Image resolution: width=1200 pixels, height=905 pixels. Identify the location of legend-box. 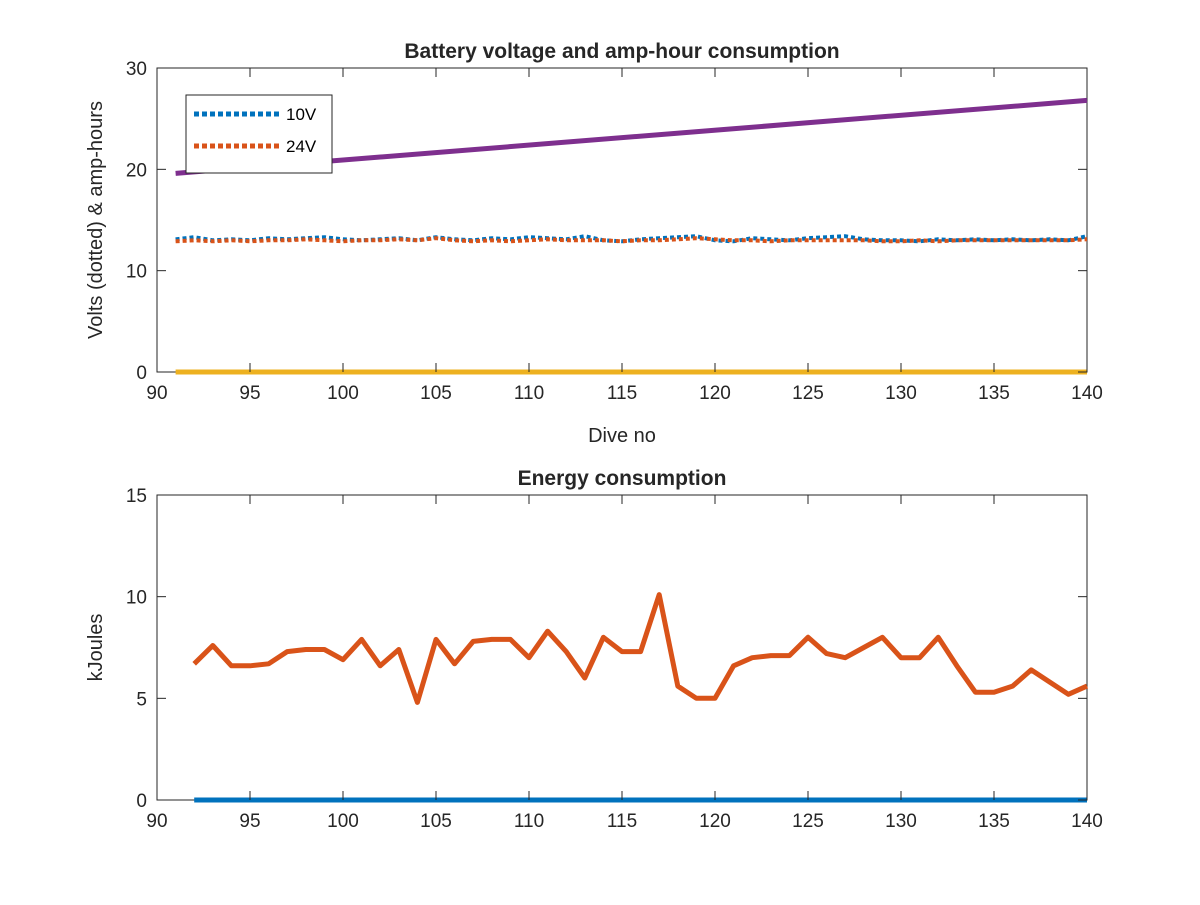
(259, 134).